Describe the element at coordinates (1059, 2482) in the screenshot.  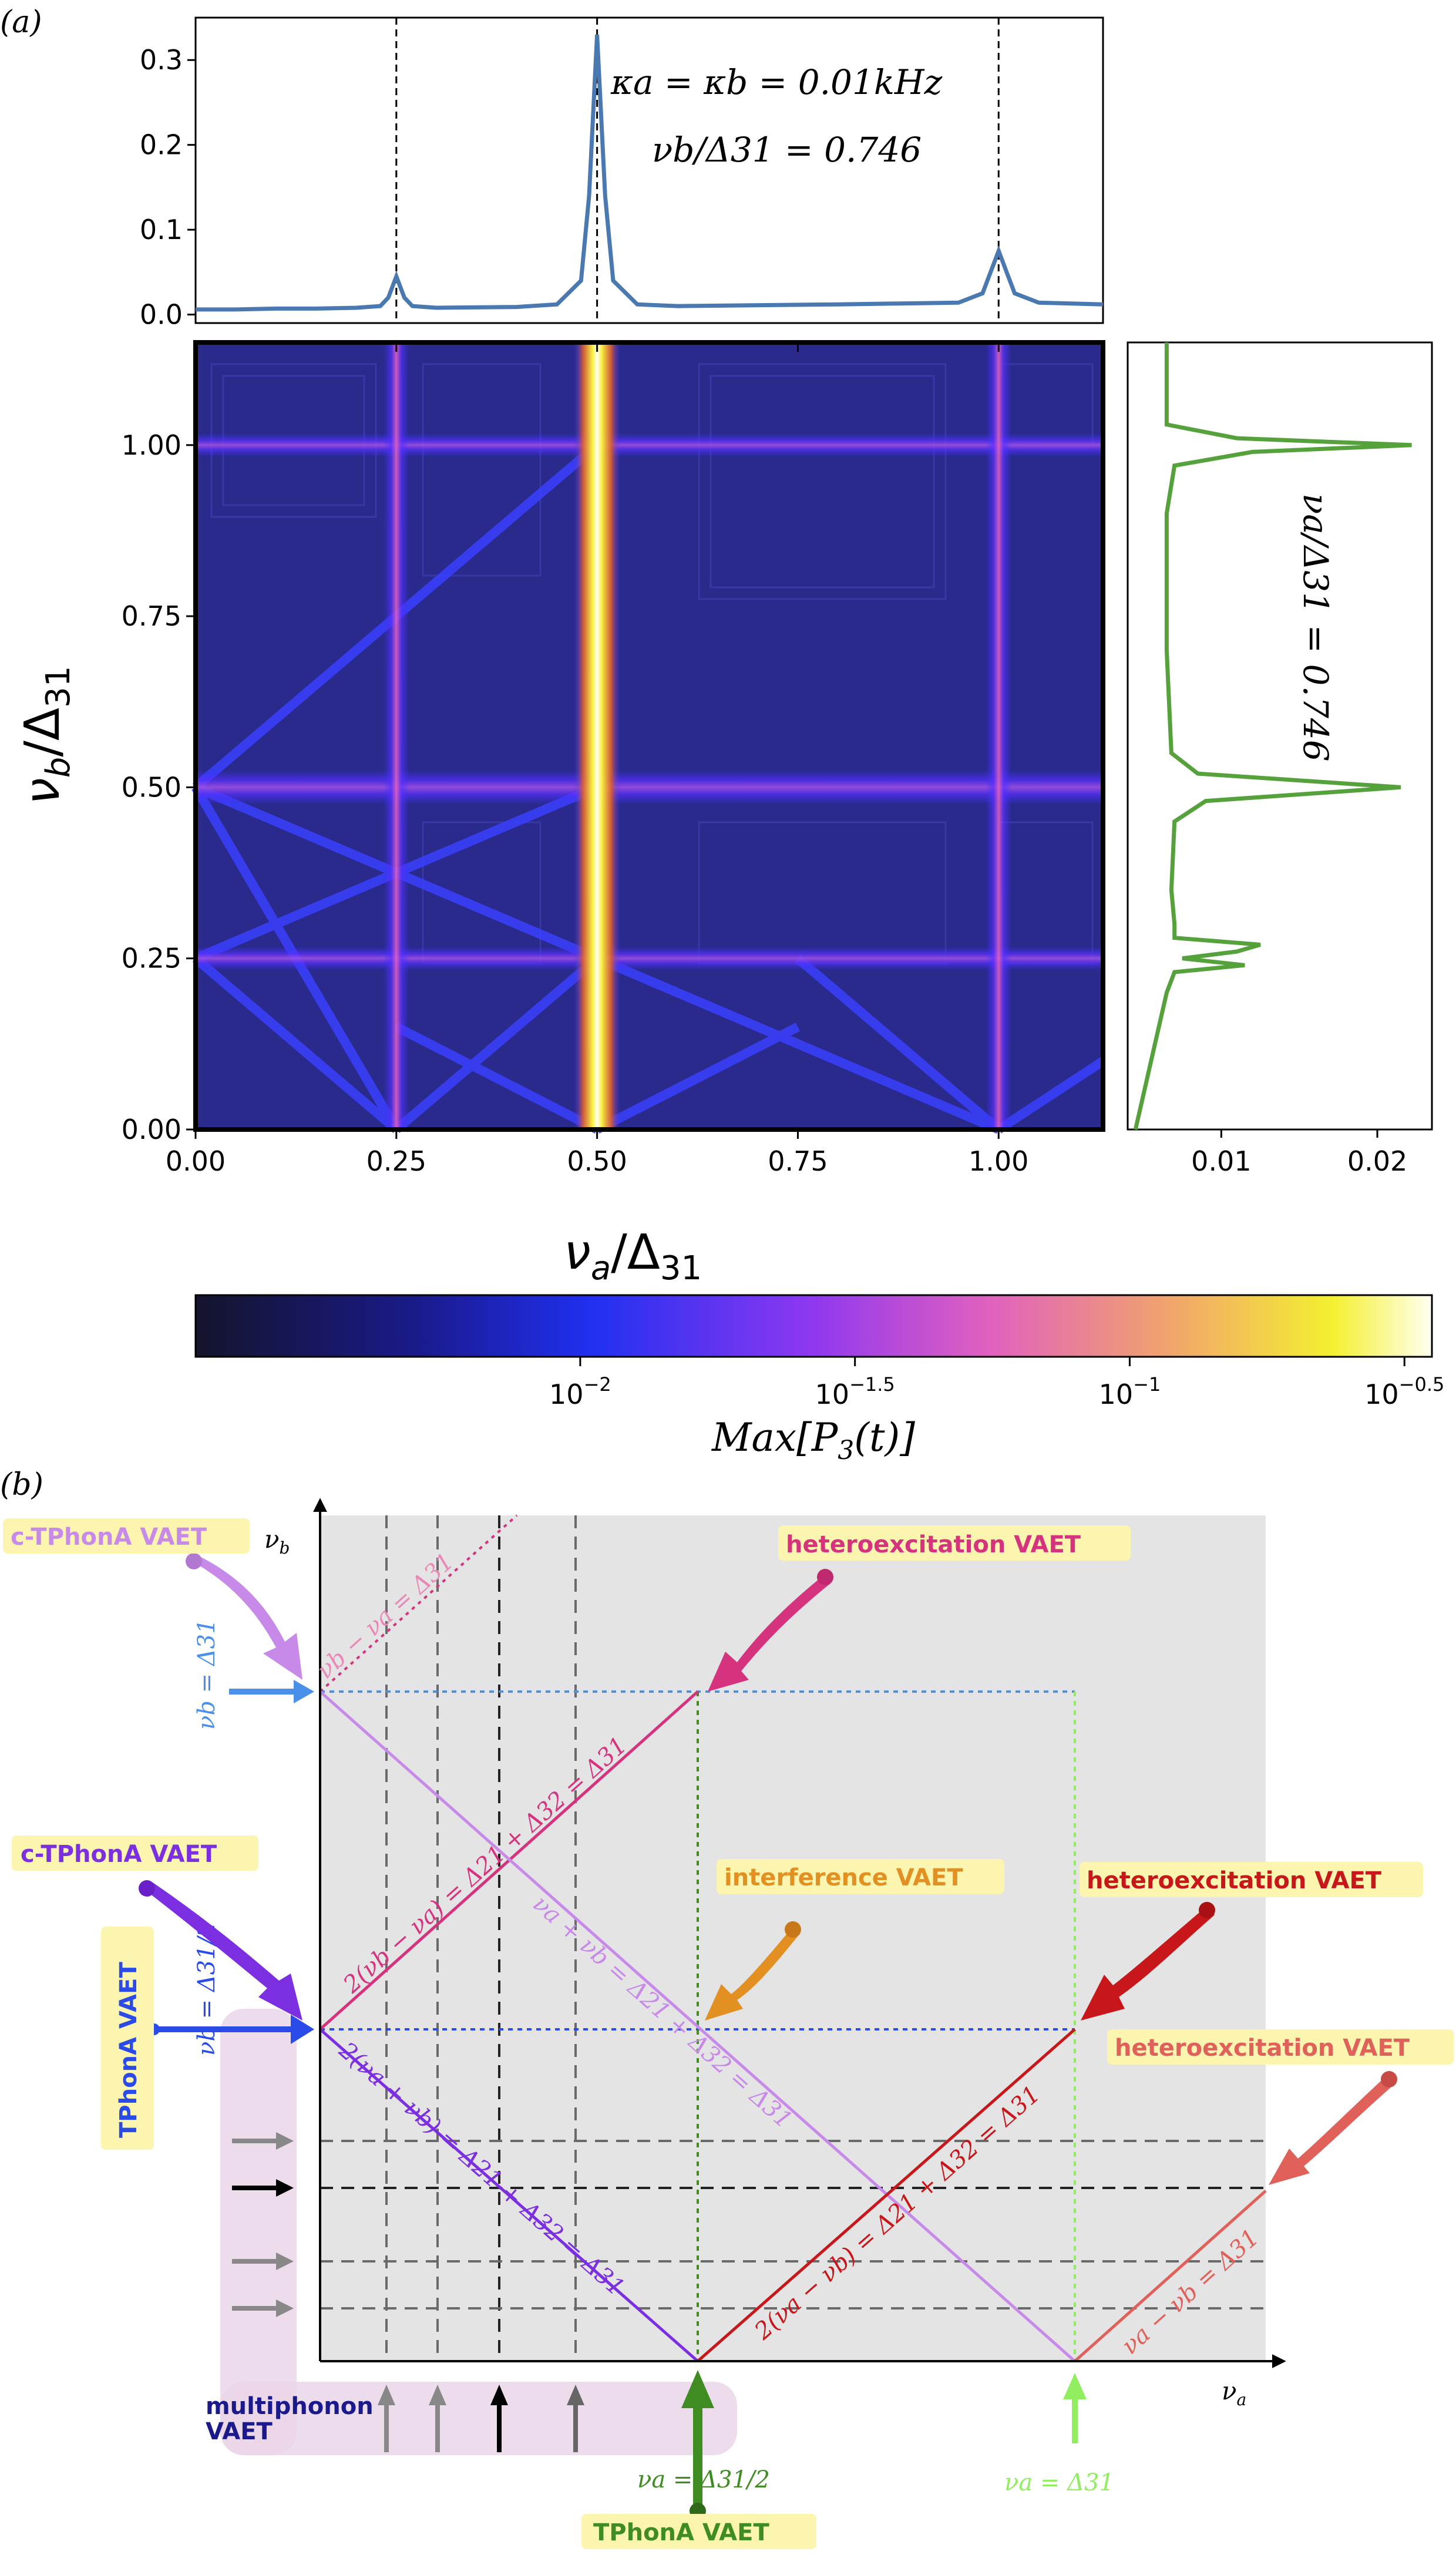
I see `nua-full-text: νa = Δ31` at that location.